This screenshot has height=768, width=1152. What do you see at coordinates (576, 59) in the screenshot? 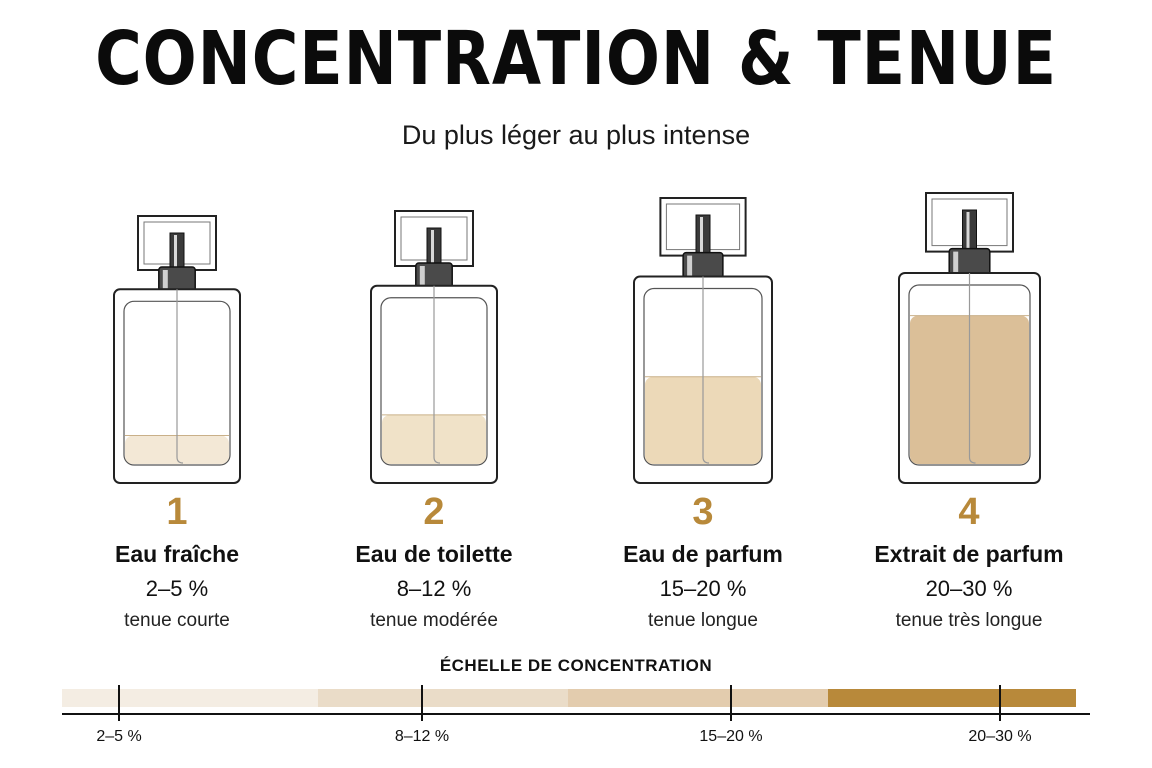
I see `page-title: CONCENTRATION & TENUE` at bounding box center [576, 59].